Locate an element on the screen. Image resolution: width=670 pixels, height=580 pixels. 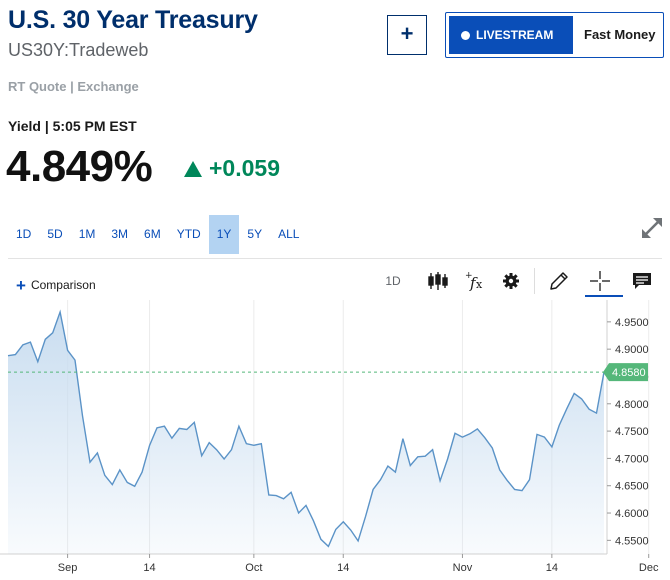
gear-icon is located at coordinates (511, 281).